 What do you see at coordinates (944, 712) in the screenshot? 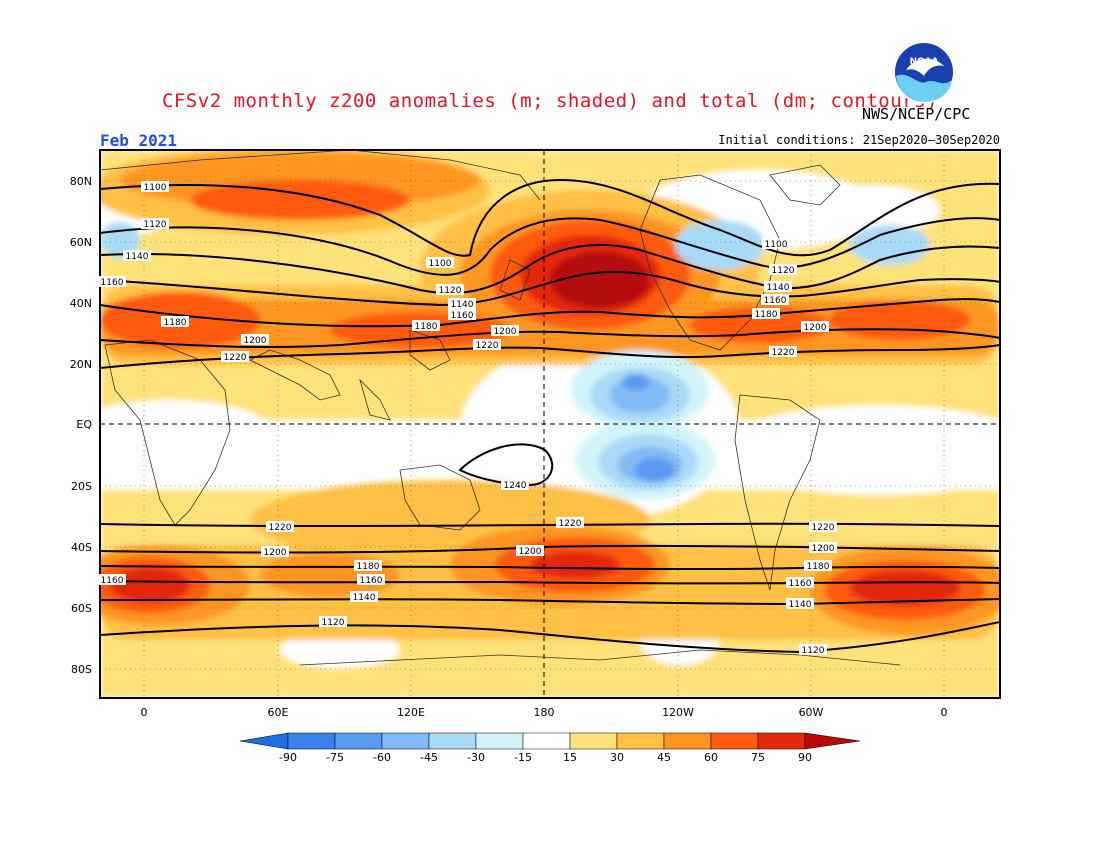
I see `lon-label-0-right: 0` at bounding box center [944, 712].